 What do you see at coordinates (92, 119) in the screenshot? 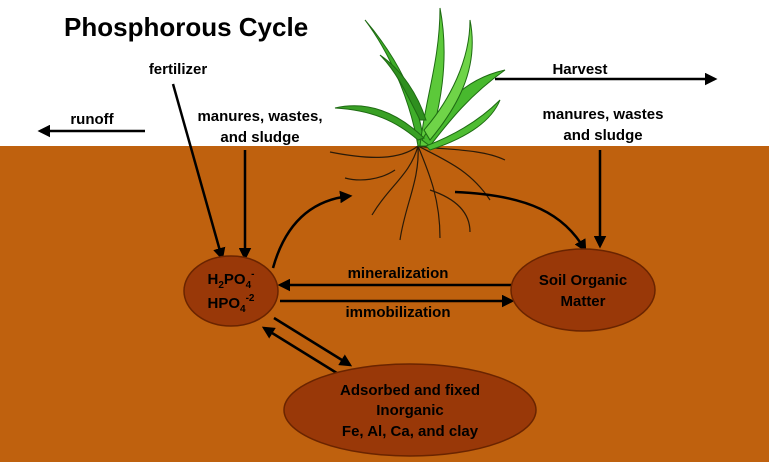
I see `runoff-label: runoff` at bounding box center [92, 119].